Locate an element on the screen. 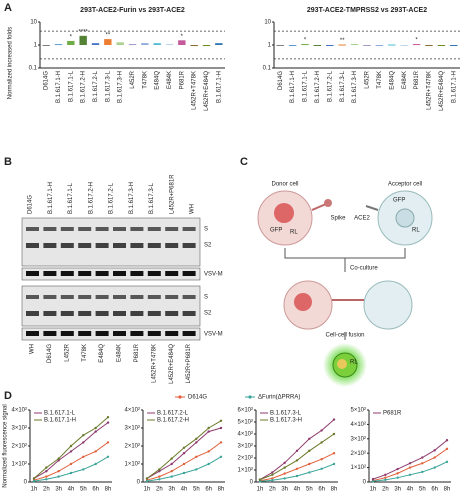 This screenshot has width=469, height=500. lane-label: E484Q is located at coordinates (102, 353).